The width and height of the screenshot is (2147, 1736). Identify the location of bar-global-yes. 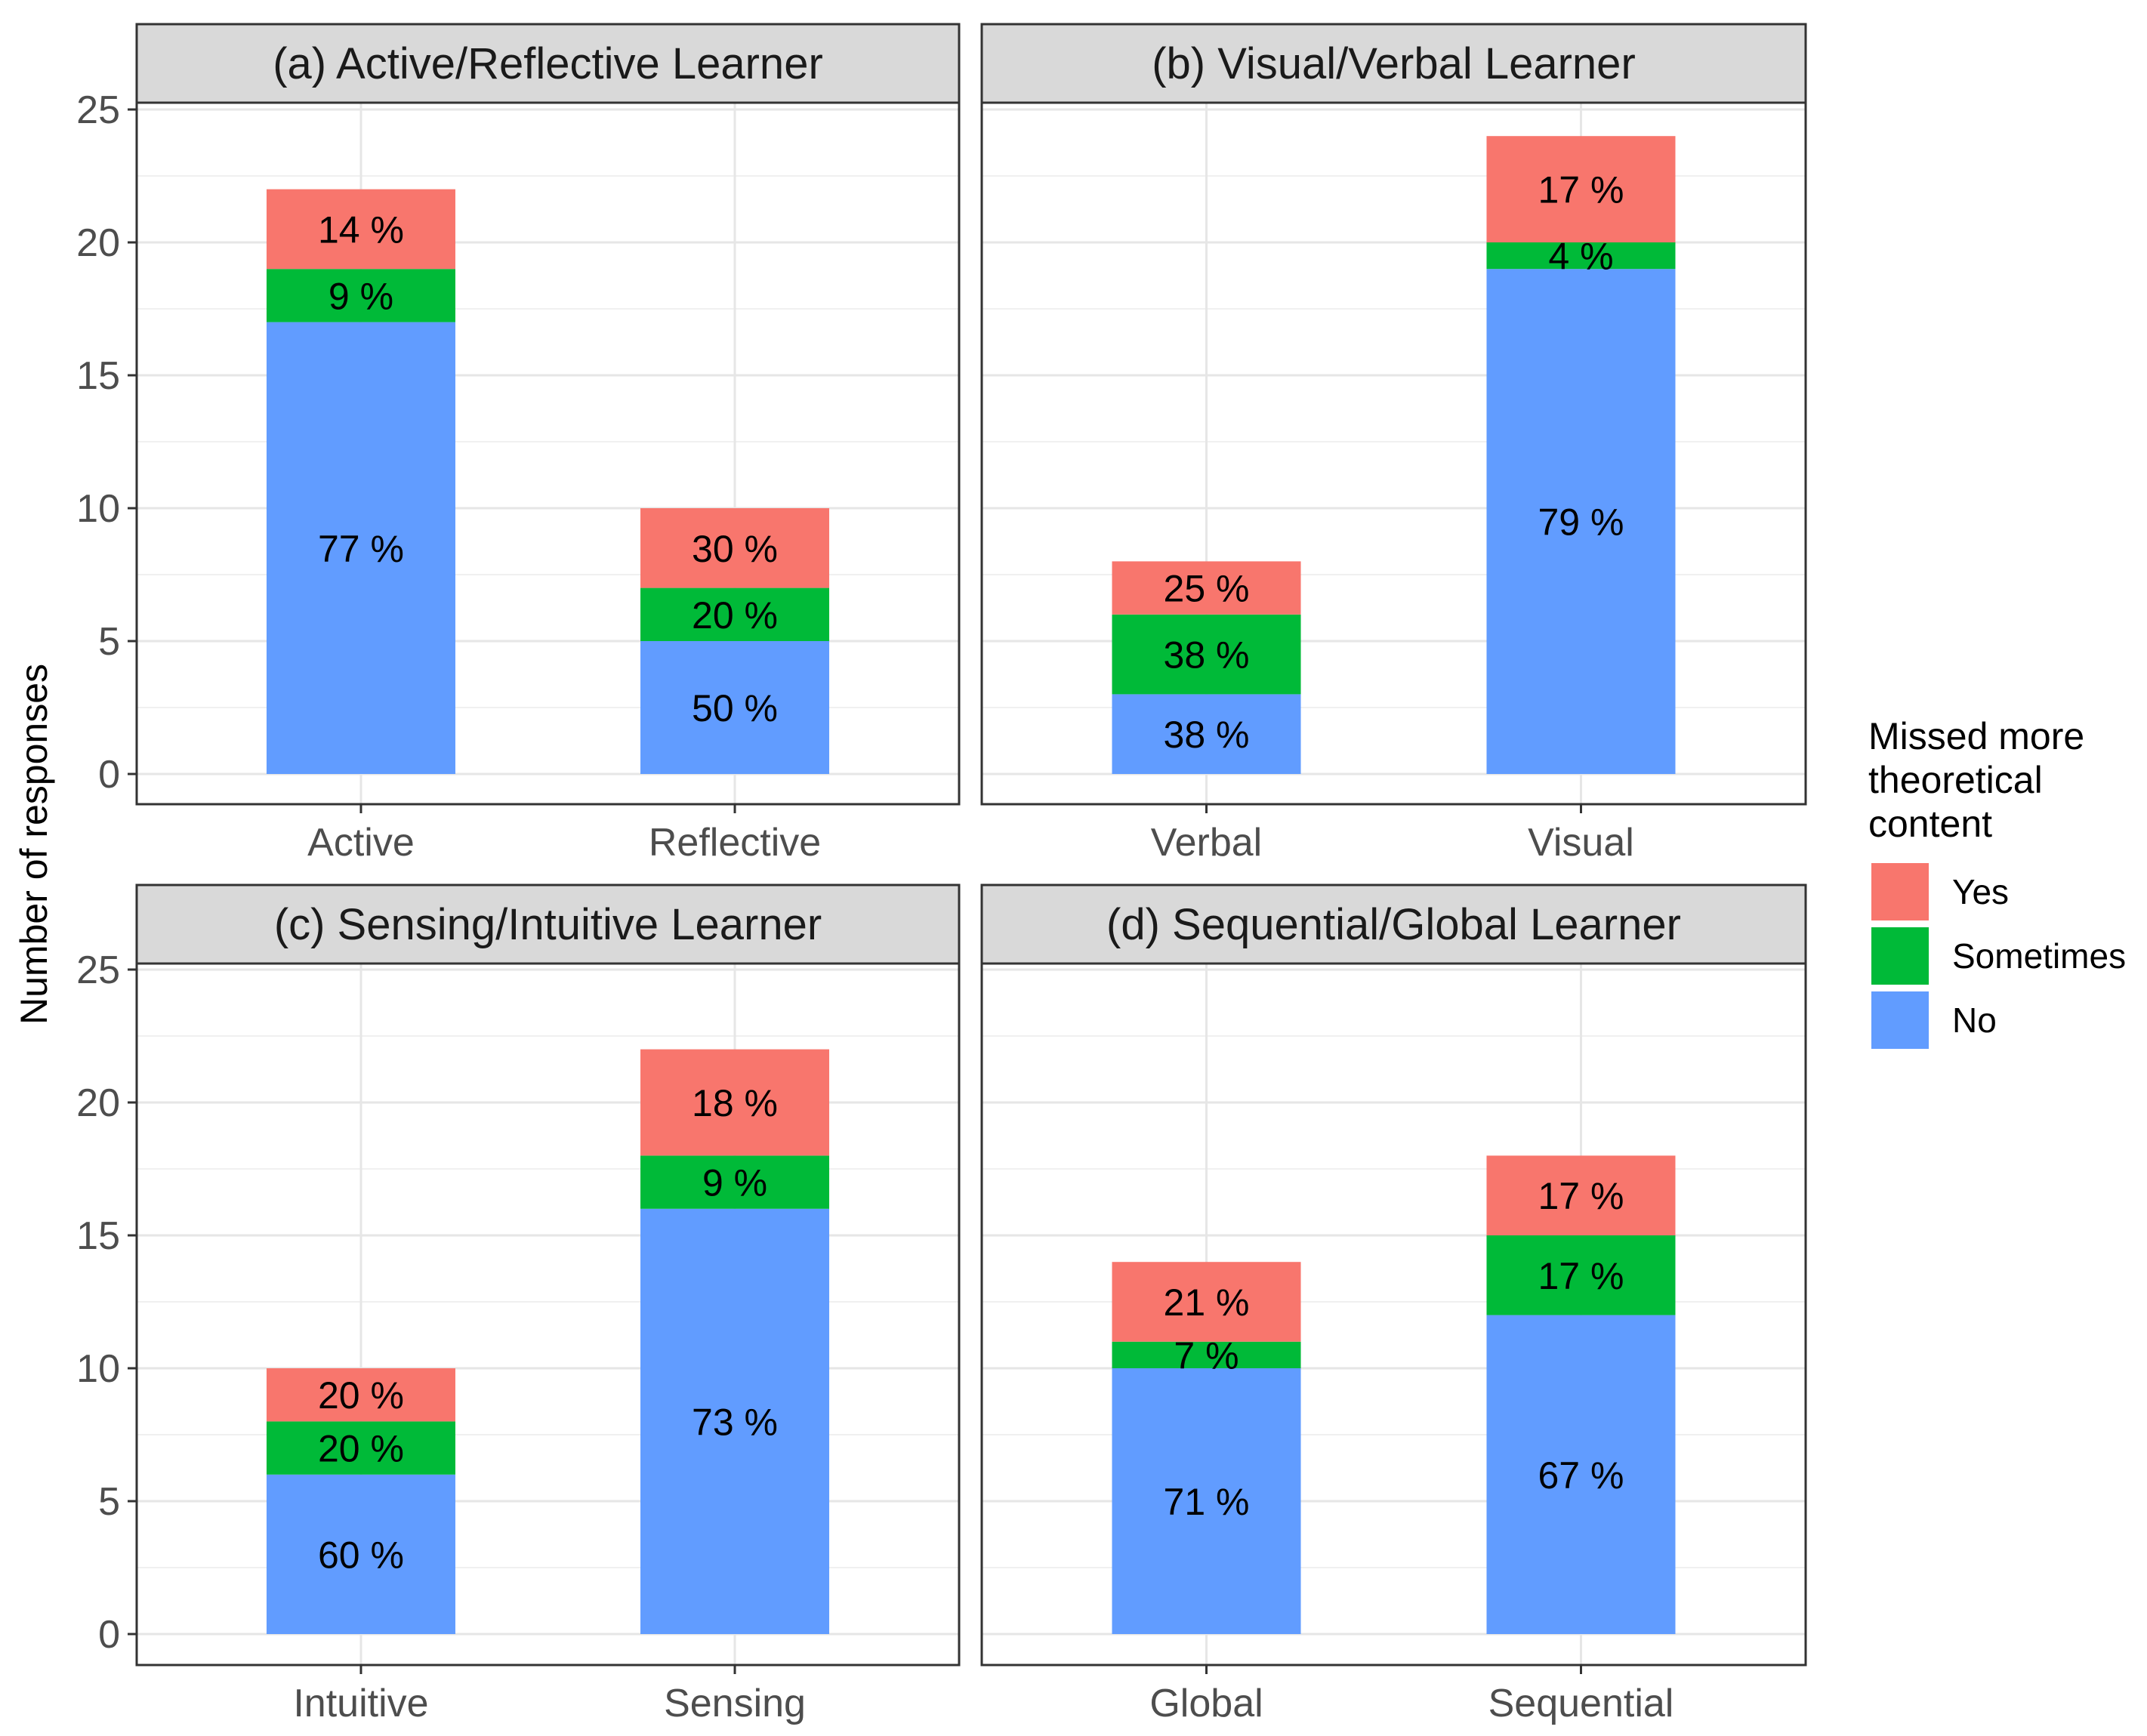
(1206, 1302).